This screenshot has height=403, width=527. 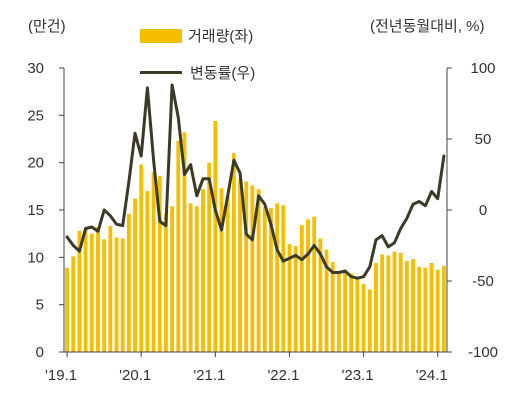 What do you see at coordinates (483, 139) in the screenshot?
I see `right-tick-label: 50` at bounding box center [483, 139].